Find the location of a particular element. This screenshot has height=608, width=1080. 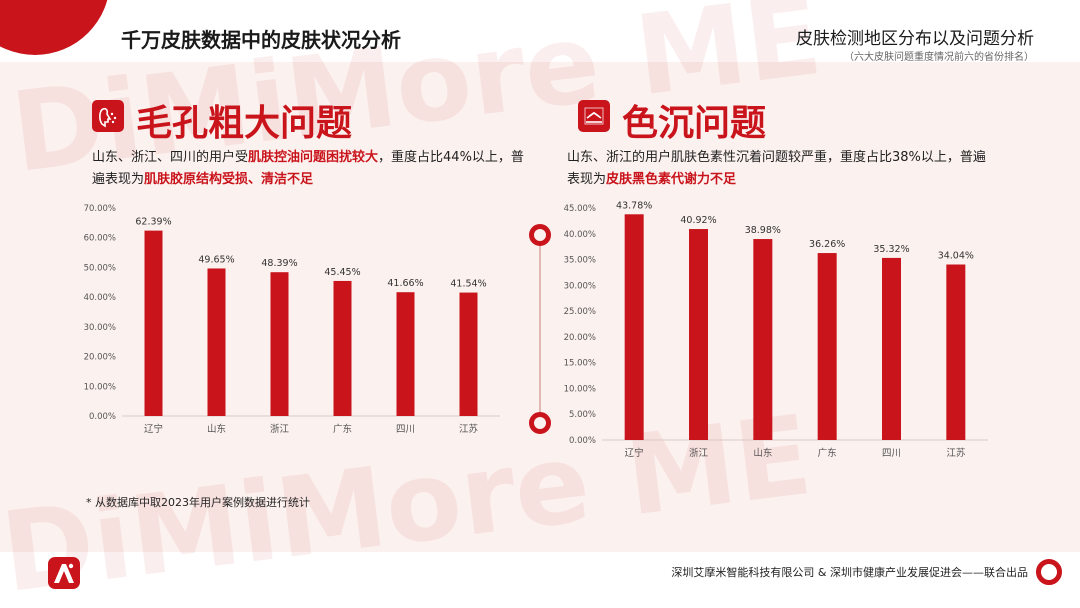

right-desc-highlight-1: 皮肤黑色素代谢力不足 is located at coordinates (671, 179).